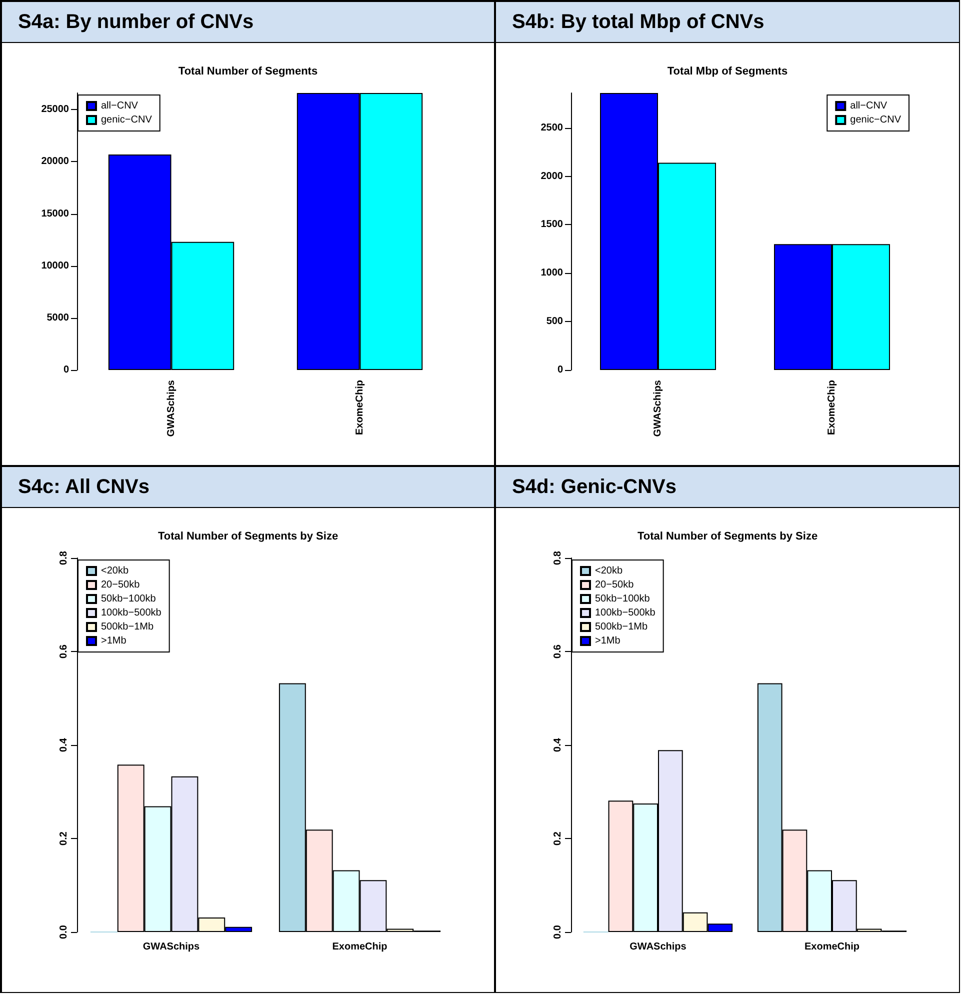  Describe the element at coordinates (727, 487) in the screenshot. I see `chart-title: S4d: Genic-CNVs` at that location.